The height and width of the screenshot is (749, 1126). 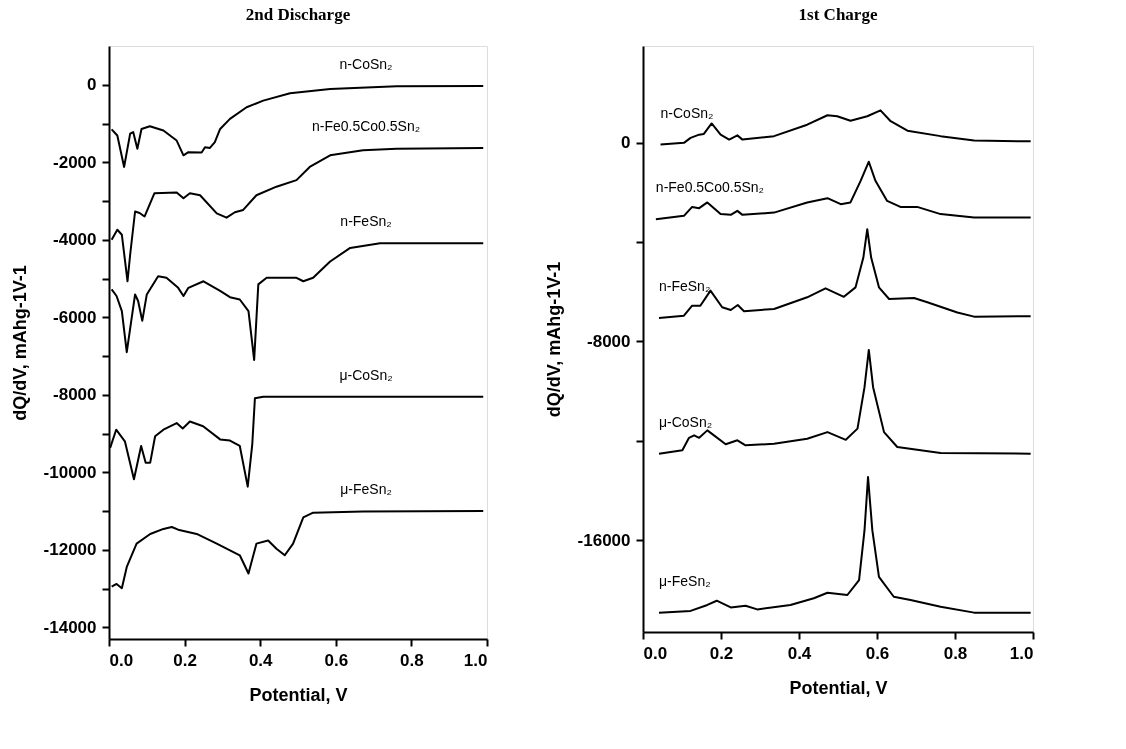 What do you see at coordinates (70, 472) in the screenshot?
I see `y-tick-label: -10000` at bounding box center [70, 472].